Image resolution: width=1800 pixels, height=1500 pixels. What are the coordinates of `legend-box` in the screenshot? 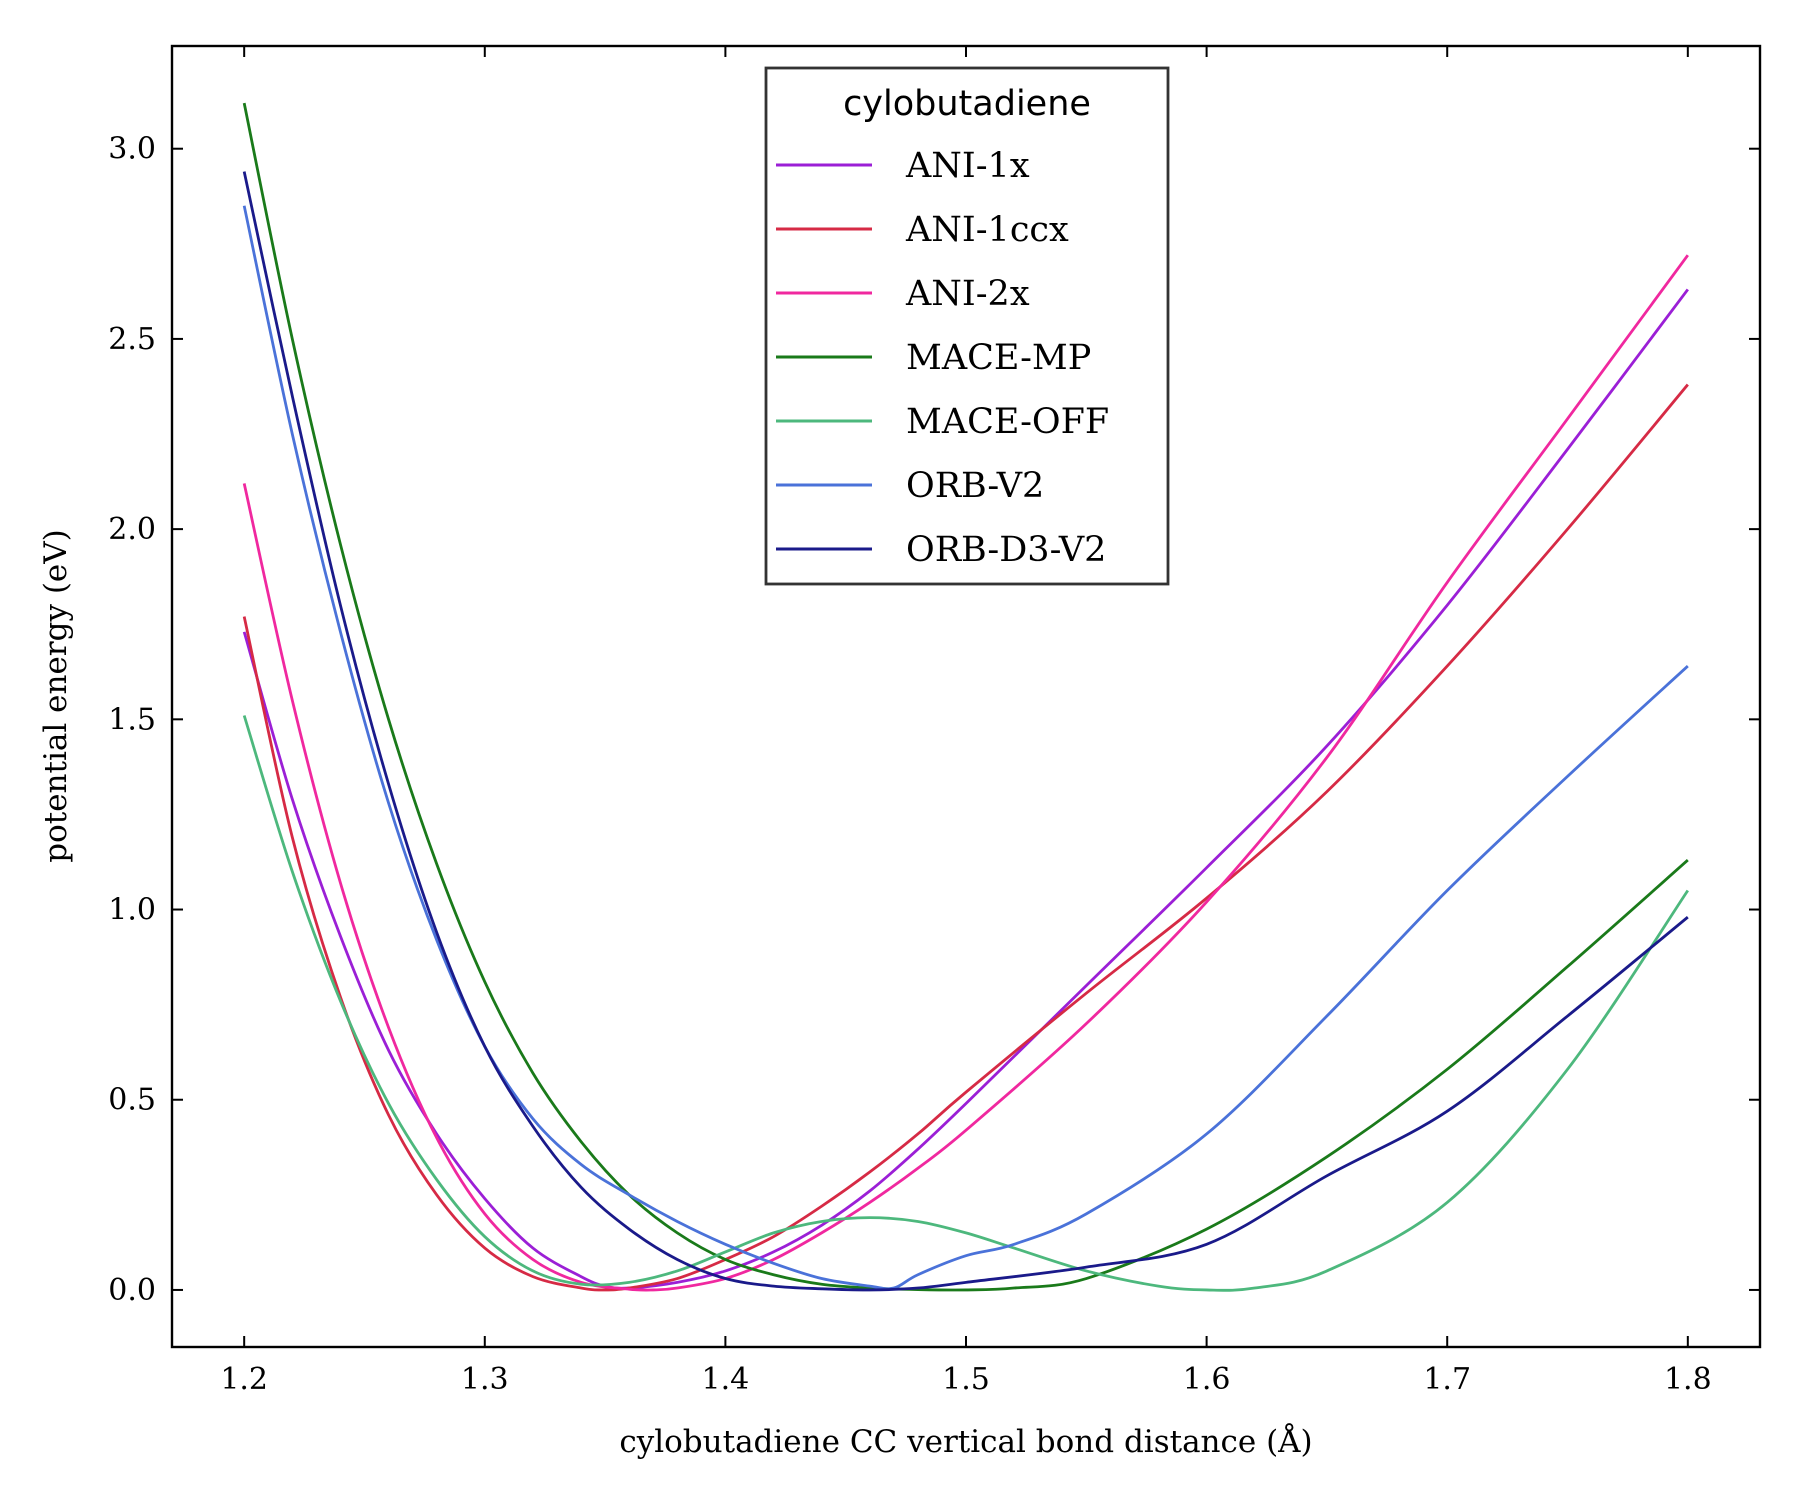 It's located at (967, 326).